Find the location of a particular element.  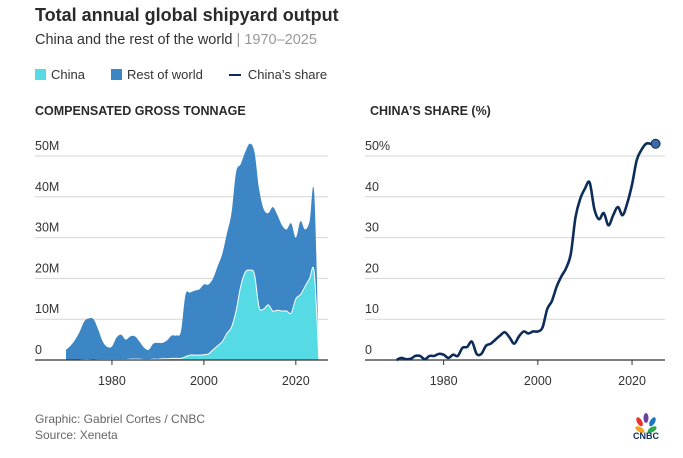

y-tick-label: 10 is located at coordinates (372, 309).